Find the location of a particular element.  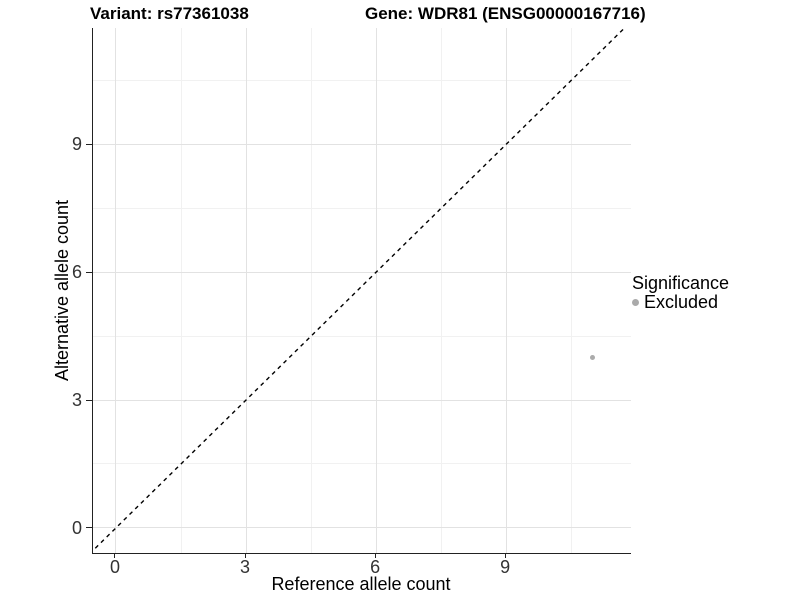

y-axis-title: Alternative allele count is located at coordinates (63, 290).